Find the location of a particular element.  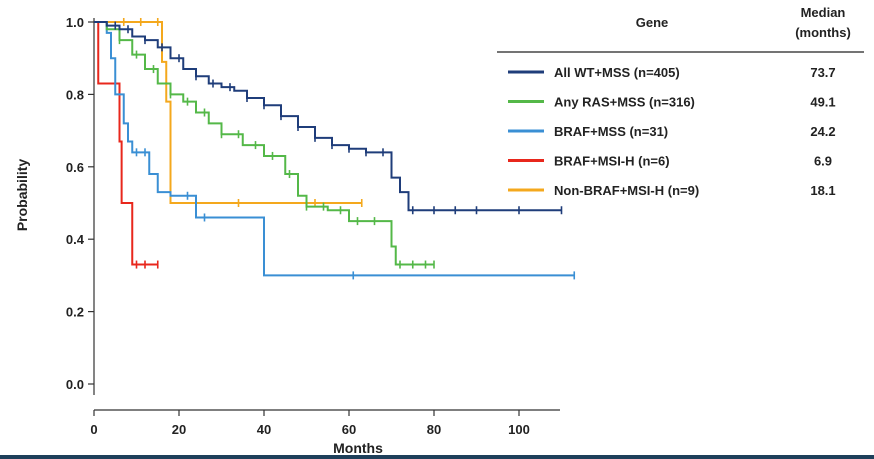

x-tick-label: 20 is located at coordinates (179, 429).